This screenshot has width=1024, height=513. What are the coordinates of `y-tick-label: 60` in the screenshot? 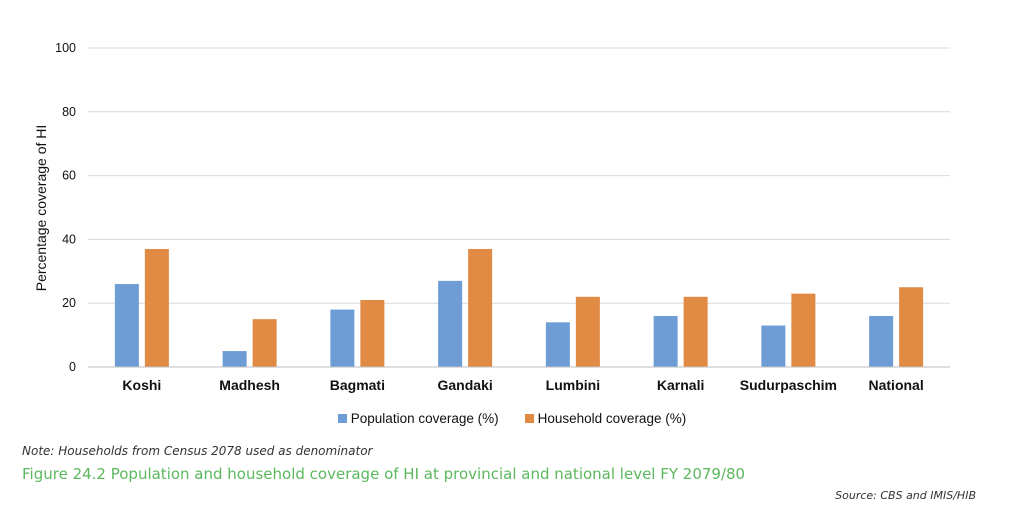 It's located at (69, 176).